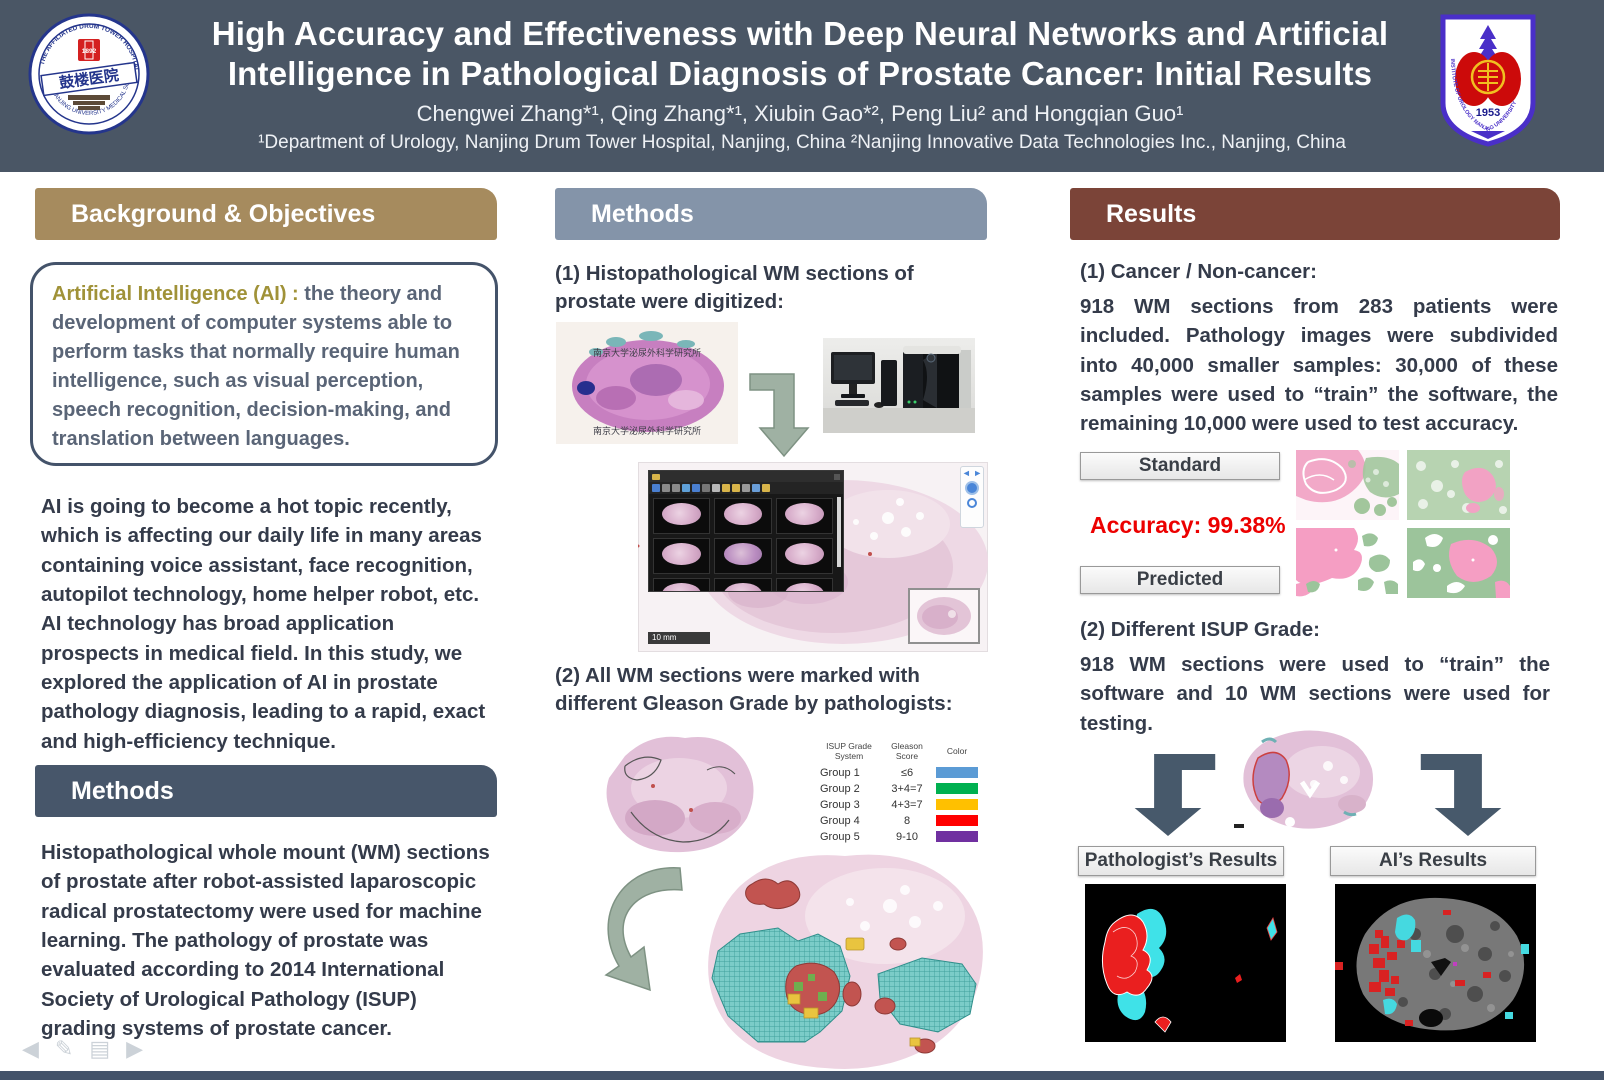 The image size is (1604, 1080). I want to click on viewer-minimap, so click(944, 616).